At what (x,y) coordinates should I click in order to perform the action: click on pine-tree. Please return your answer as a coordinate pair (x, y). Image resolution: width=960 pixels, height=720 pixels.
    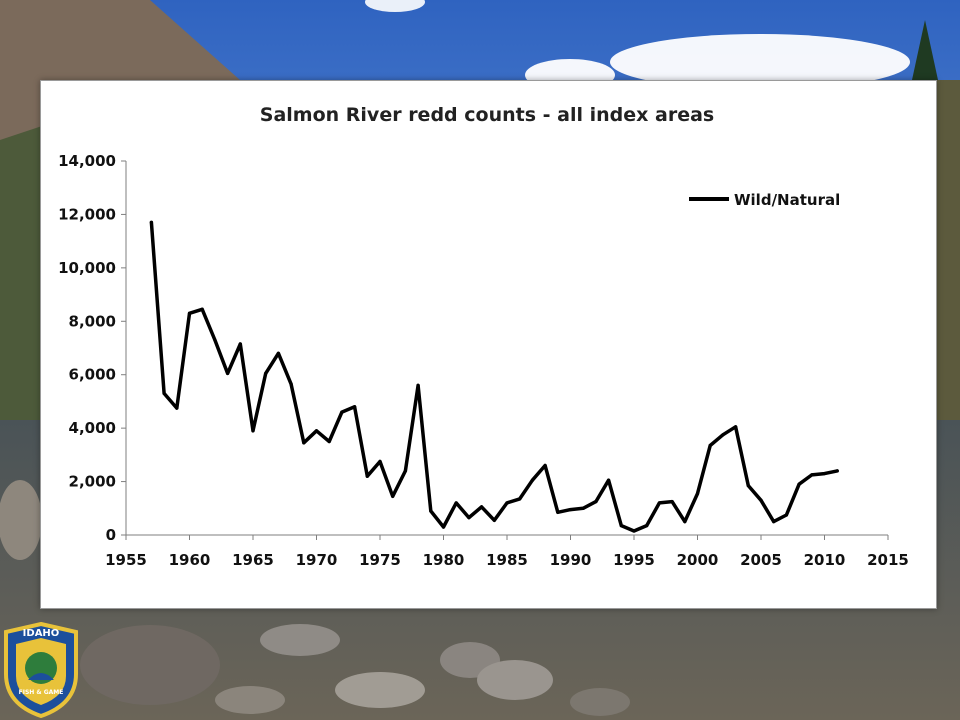
    Looking at the image, I should click on (925, 50).